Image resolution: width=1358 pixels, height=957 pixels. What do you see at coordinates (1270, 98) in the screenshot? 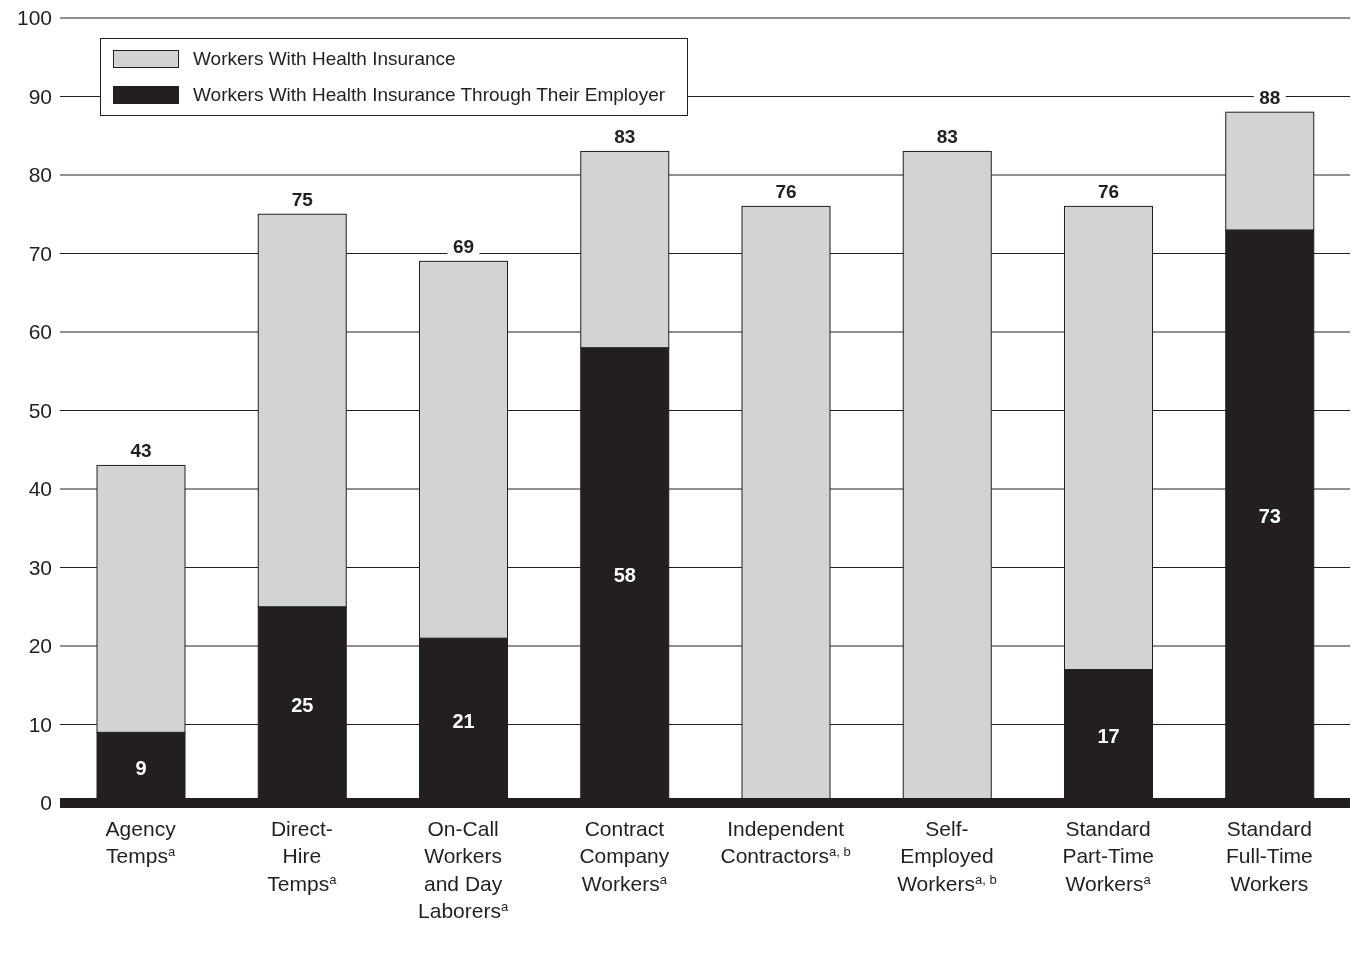
I see `total-label: 88` at bounding box center [1270, 98].